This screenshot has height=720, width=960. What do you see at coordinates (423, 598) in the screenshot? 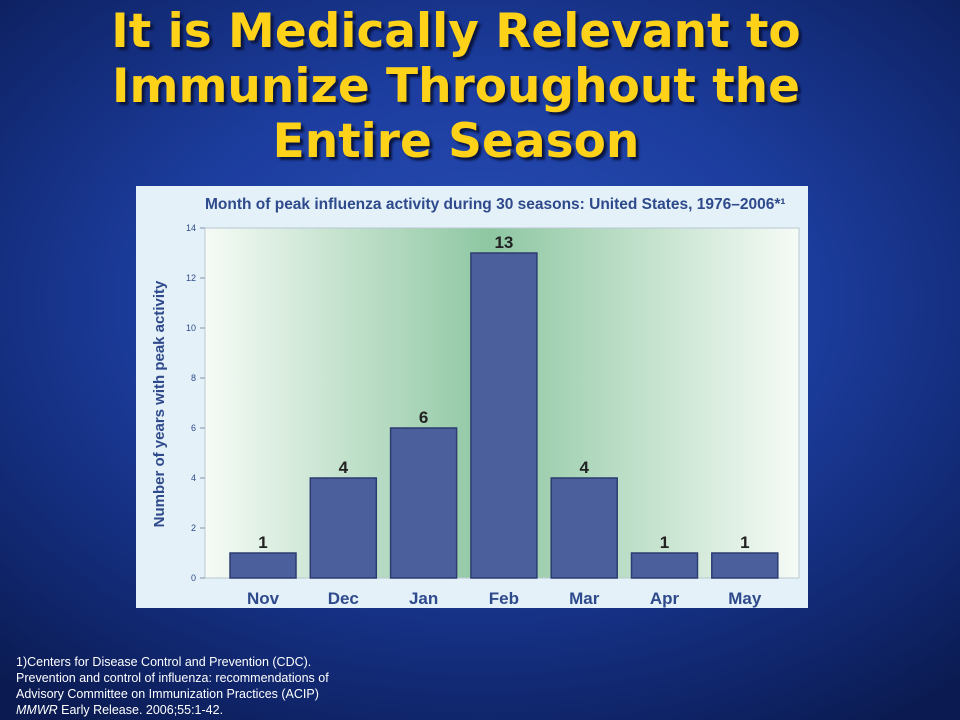
I see `x-tick-label-jan: Jan` at bounding box center [423, 598].